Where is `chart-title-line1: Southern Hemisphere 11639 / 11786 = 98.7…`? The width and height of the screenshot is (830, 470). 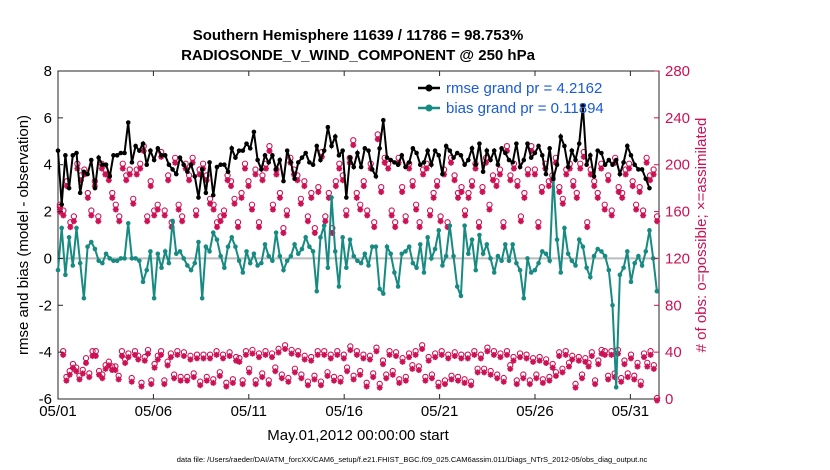 chart-title-line1: Southern Hemisphere 11639 / 11786 = 98.7… is located at coordinates (358, 35).